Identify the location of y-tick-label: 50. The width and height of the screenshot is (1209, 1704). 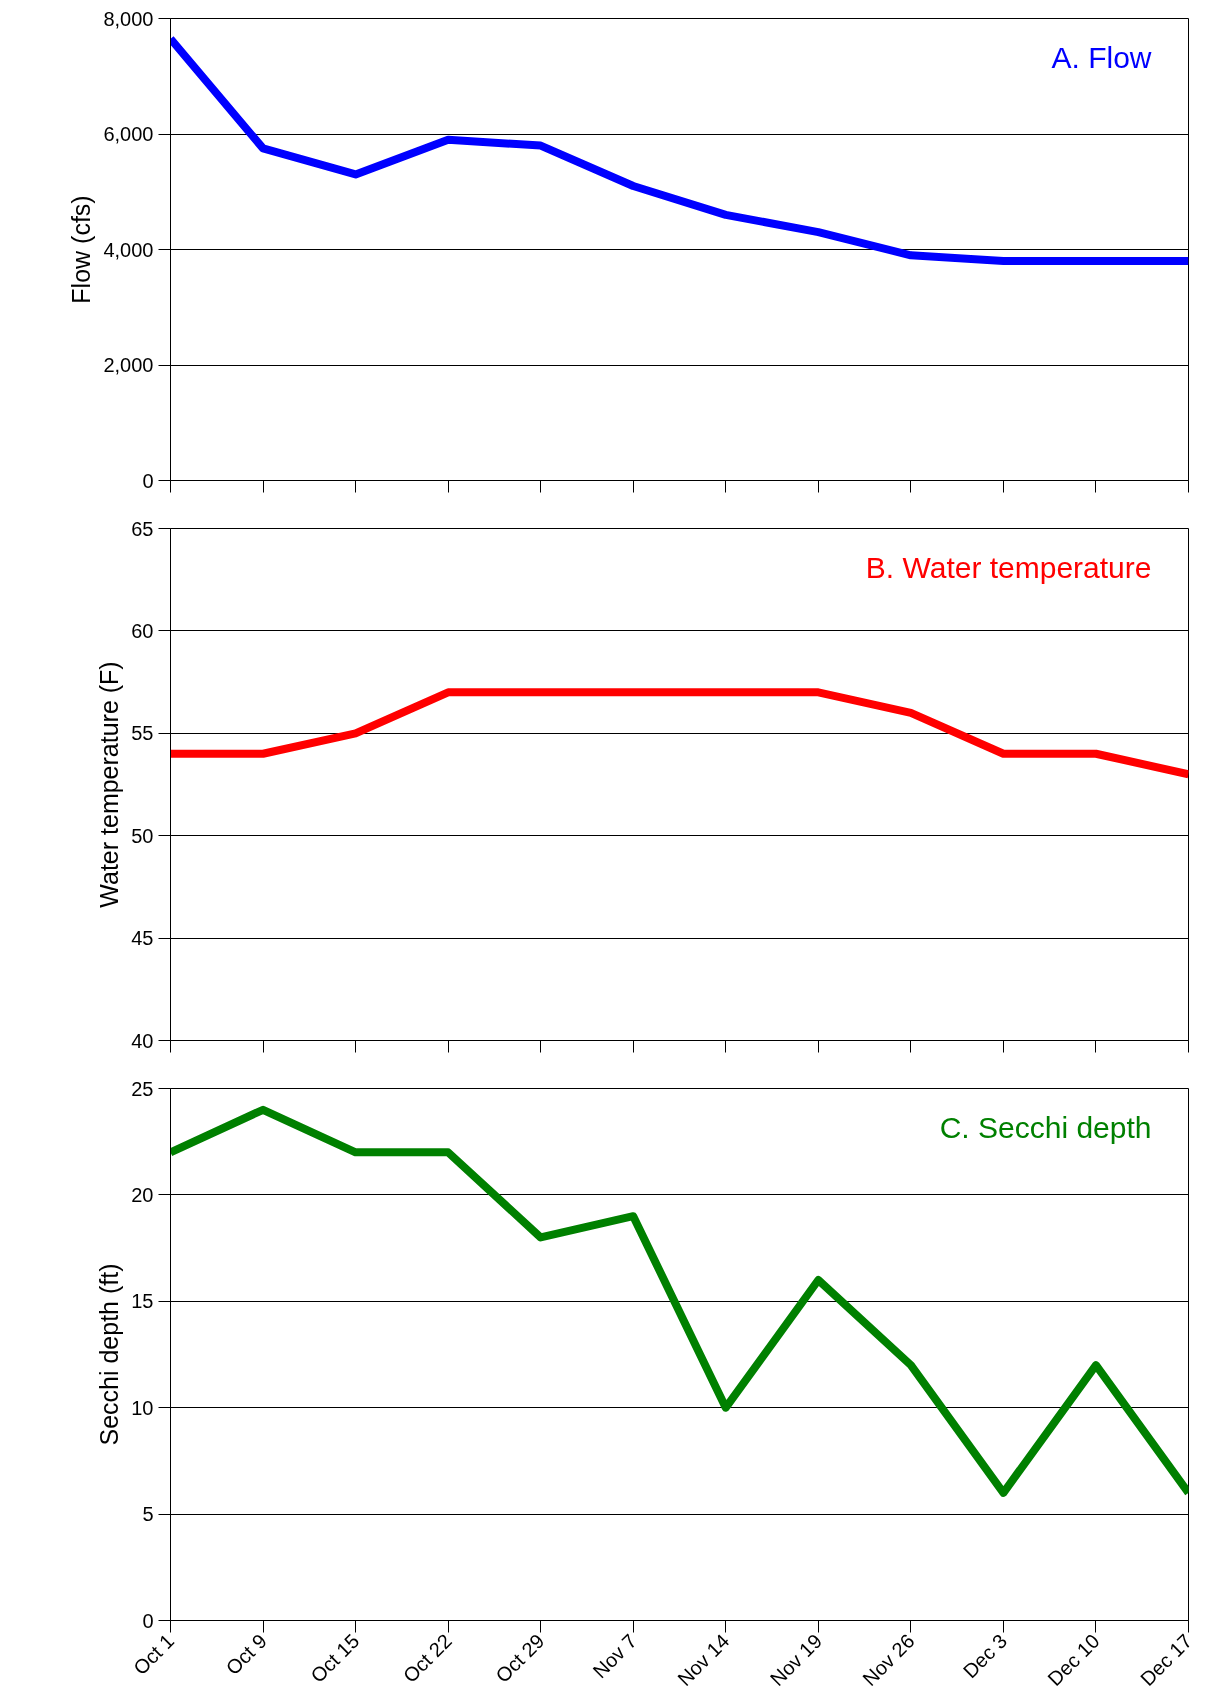
(142, 835).